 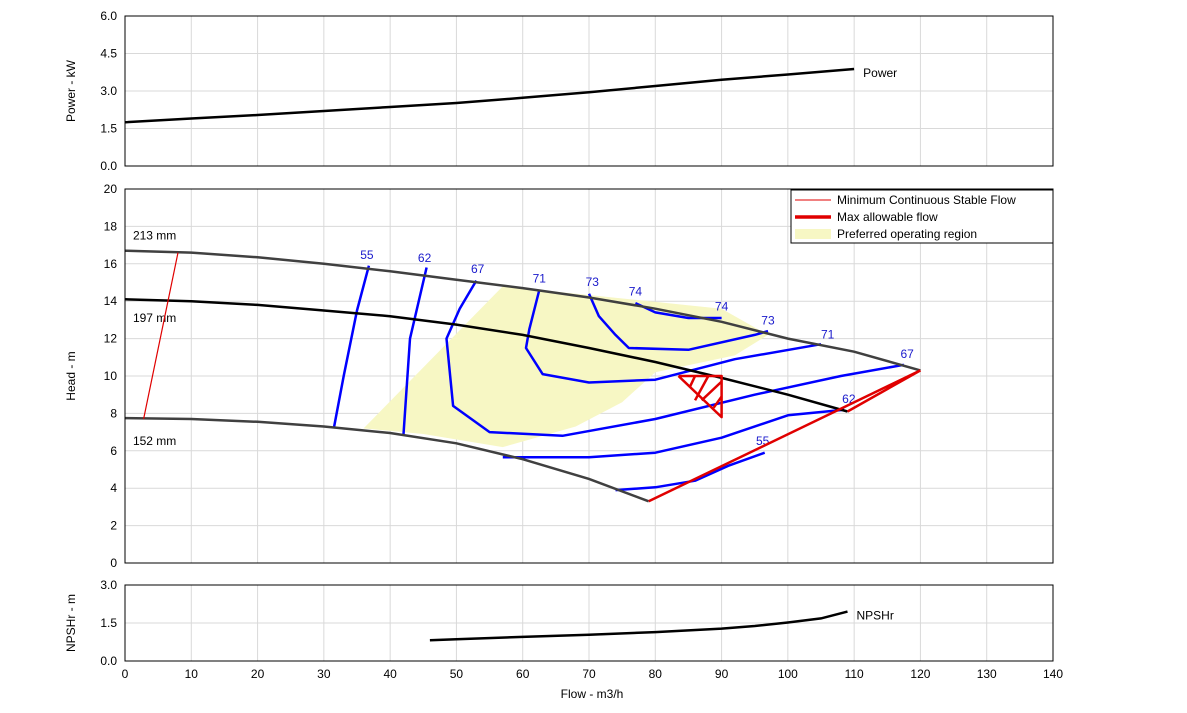 What do you see at coordinates (113, 563) in the screenshot?
I see `y-tick-label: 0` at bounding box center [113, 563].